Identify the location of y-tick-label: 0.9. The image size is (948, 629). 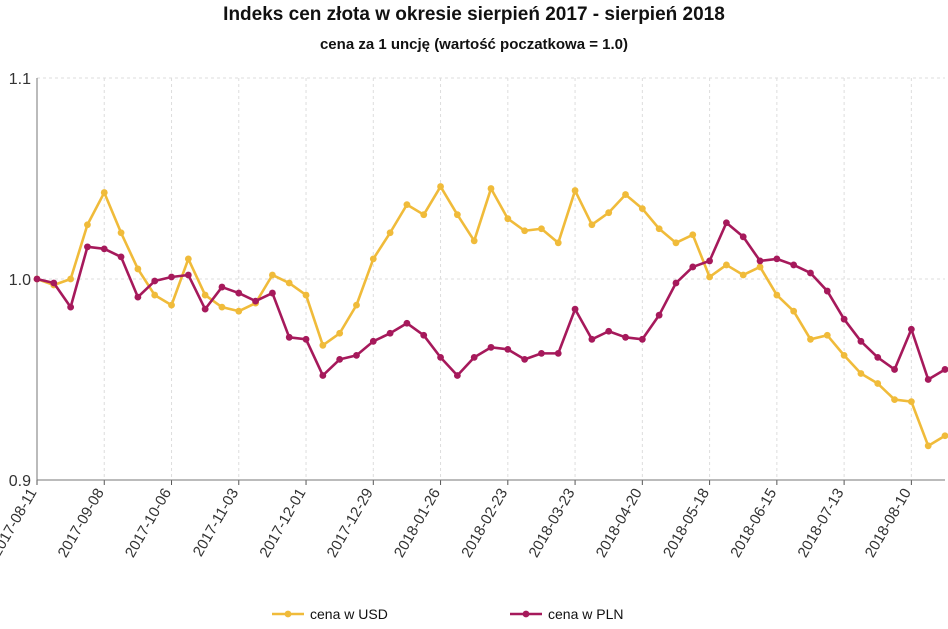
(20, 481).